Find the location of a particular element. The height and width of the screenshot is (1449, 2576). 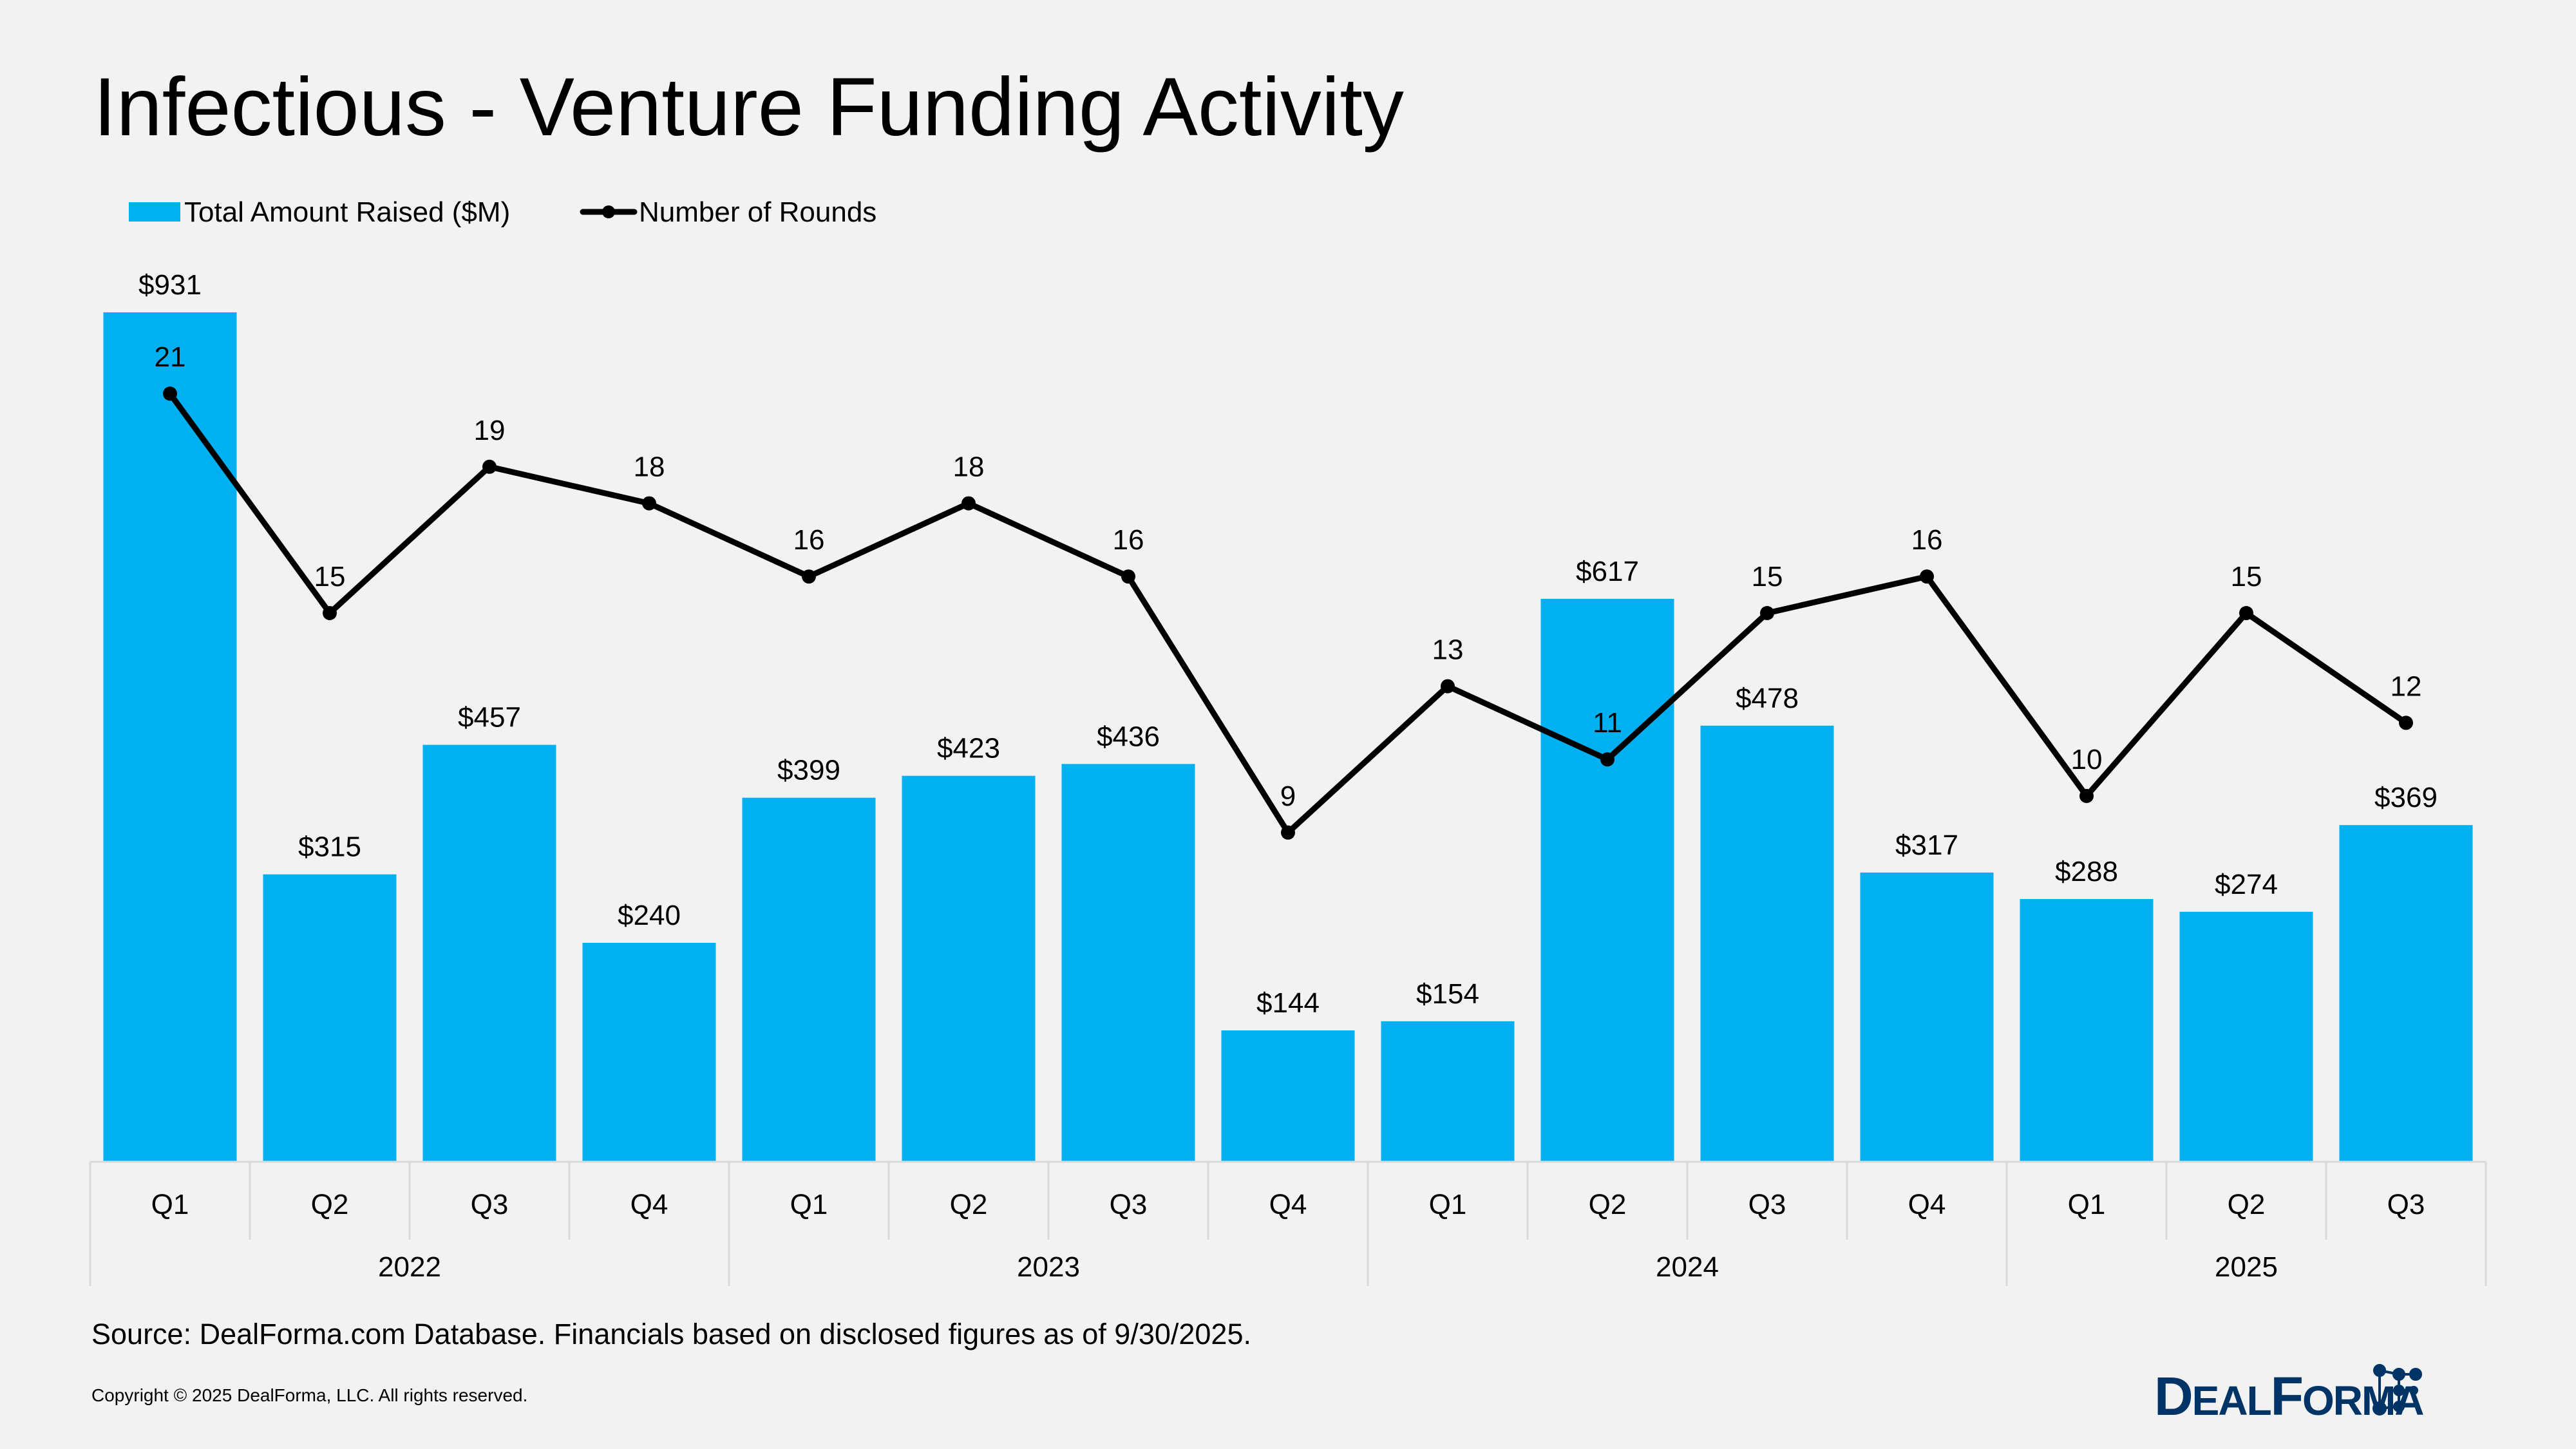

rounds-data-label: 9 is located at coordinates (1288, 796).